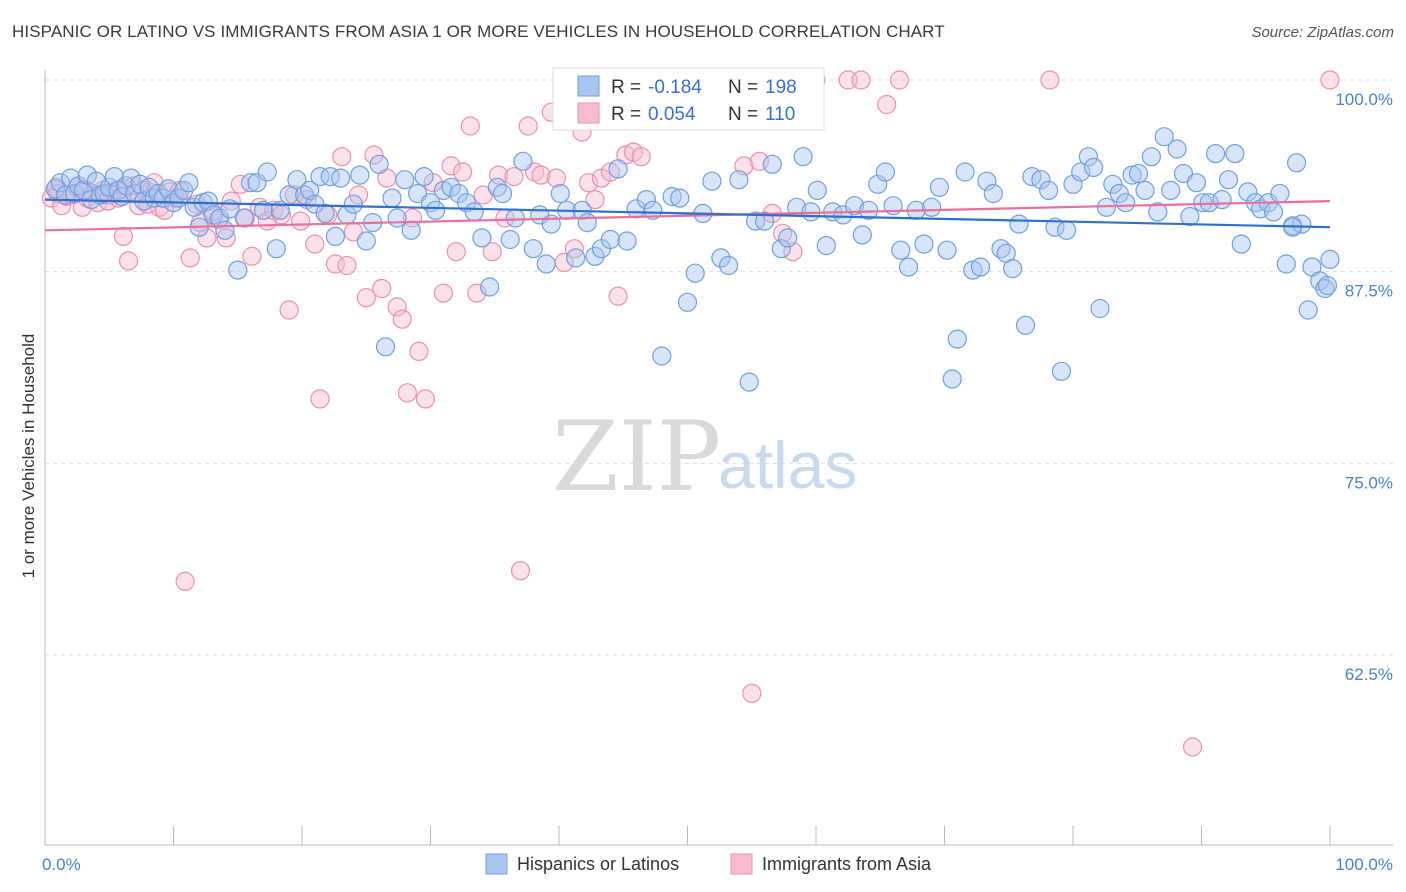 This screenshot has height=892, width=1406. What do you see at coordinates (1369, 291) in the screenshot?
I see `y-tick-label: 87.5%` at bounding box center [1369, 291].